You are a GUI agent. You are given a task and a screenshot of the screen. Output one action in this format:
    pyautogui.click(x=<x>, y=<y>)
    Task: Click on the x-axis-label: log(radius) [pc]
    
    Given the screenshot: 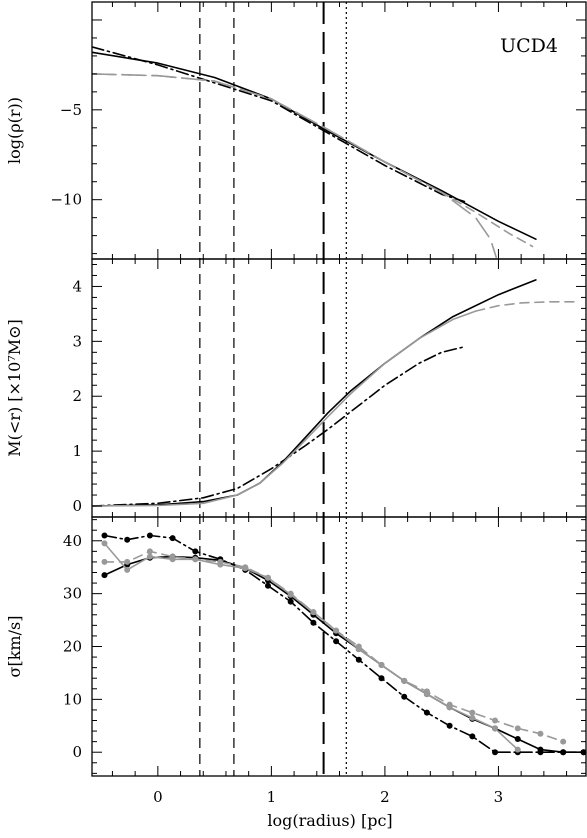 What is the action you would take?
    pyautogui.click(x=329, y=820)
    